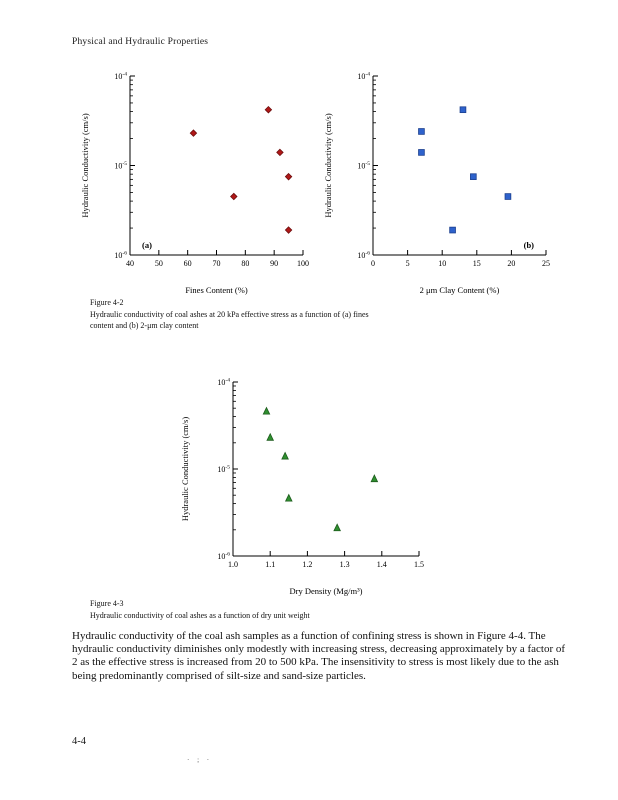 This screenshot has width=618, height=800. I want to click on x-tick-label: 10, so click(442, 263).